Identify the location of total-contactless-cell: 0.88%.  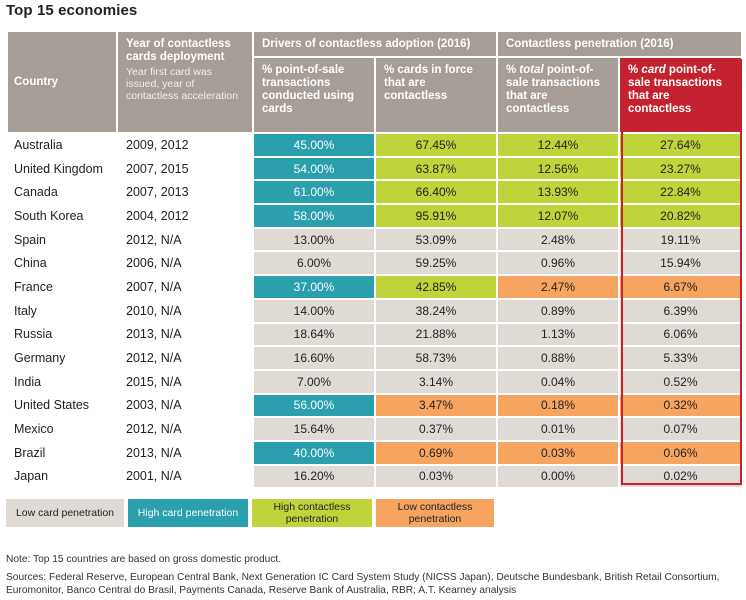
(558, 358).